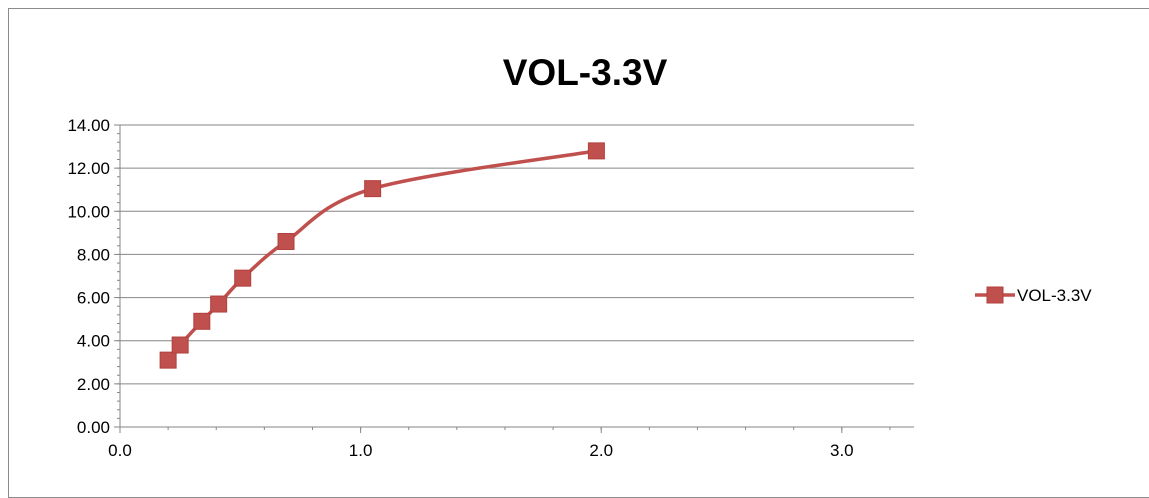  I want to click on y-tick-label-4: 8.00, so click(93, 254).